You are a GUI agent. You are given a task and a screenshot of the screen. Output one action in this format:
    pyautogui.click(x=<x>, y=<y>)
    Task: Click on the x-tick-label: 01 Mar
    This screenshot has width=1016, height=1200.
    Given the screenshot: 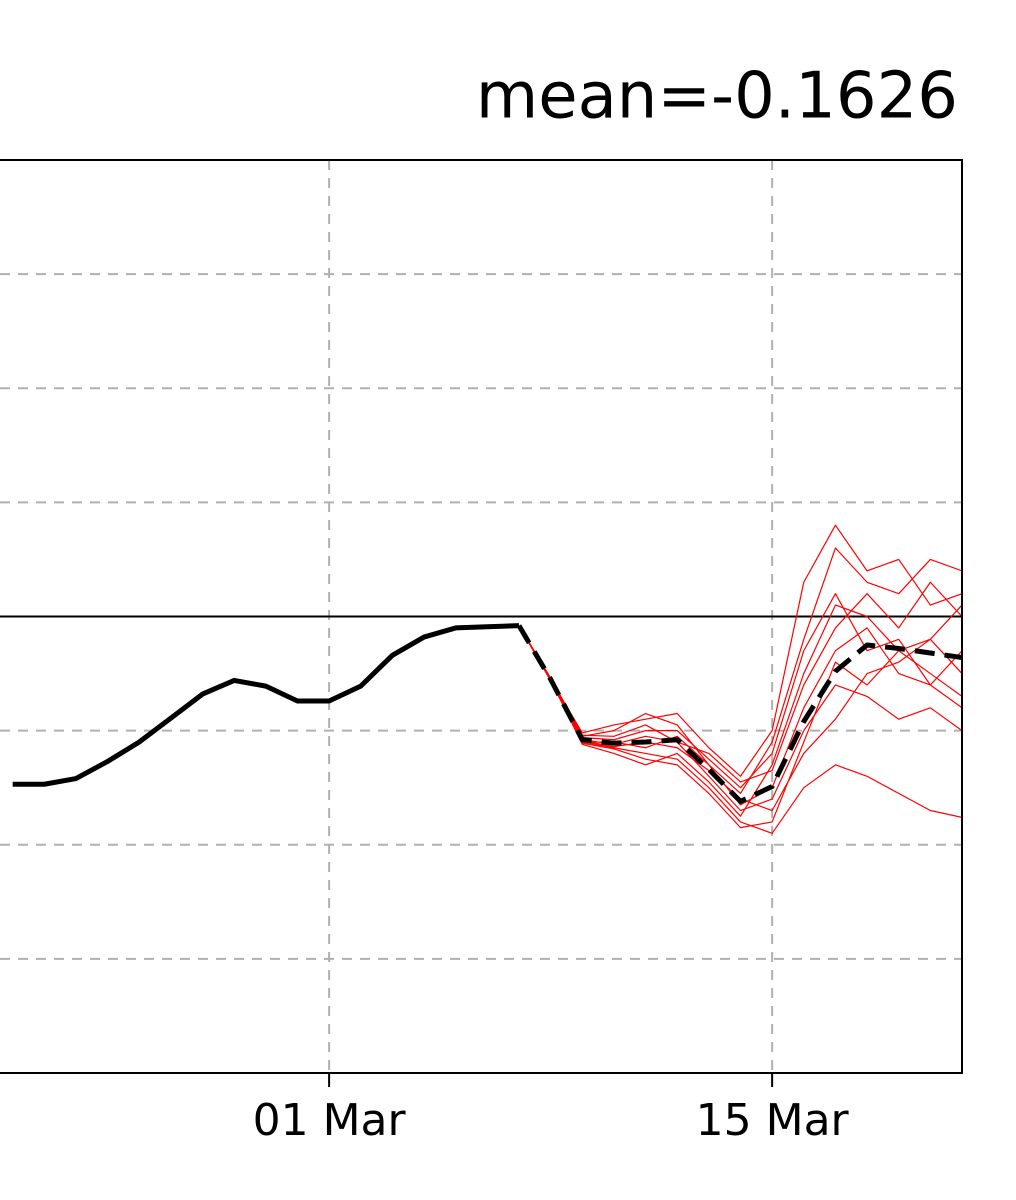 What is the action you would take?
    pyautogui.click(x=330, y=1120)
    